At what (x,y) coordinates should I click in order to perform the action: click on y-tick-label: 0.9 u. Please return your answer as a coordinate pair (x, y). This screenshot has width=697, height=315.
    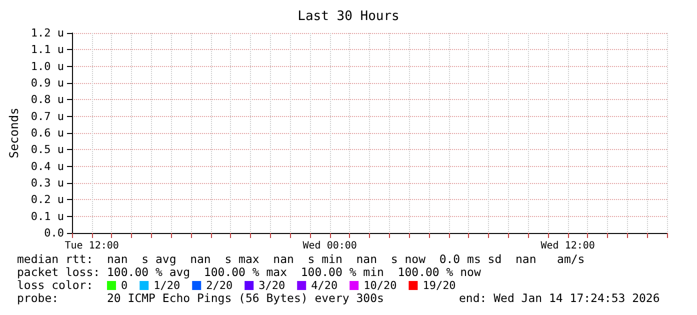
    Looking at the image, I should click on (47, 83).